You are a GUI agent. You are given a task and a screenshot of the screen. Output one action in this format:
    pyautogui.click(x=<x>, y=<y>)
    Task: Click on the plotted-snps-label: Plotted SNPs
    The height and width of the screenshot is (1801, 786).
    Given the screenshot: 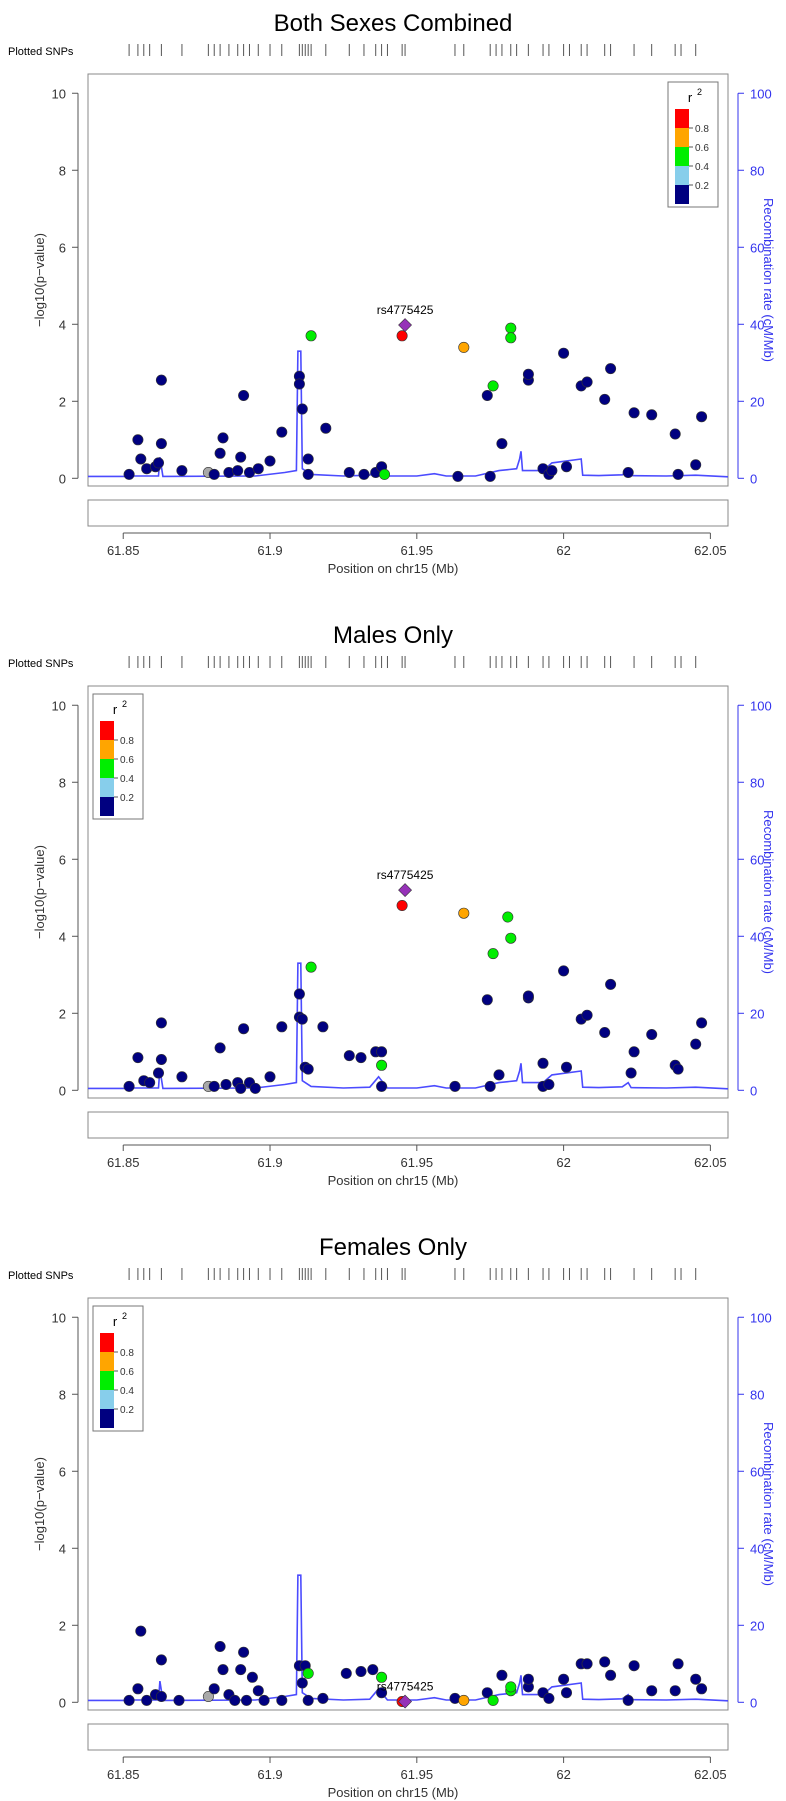 What is the action you would take?
    pyautogui.click(x=41, y=1276)
    